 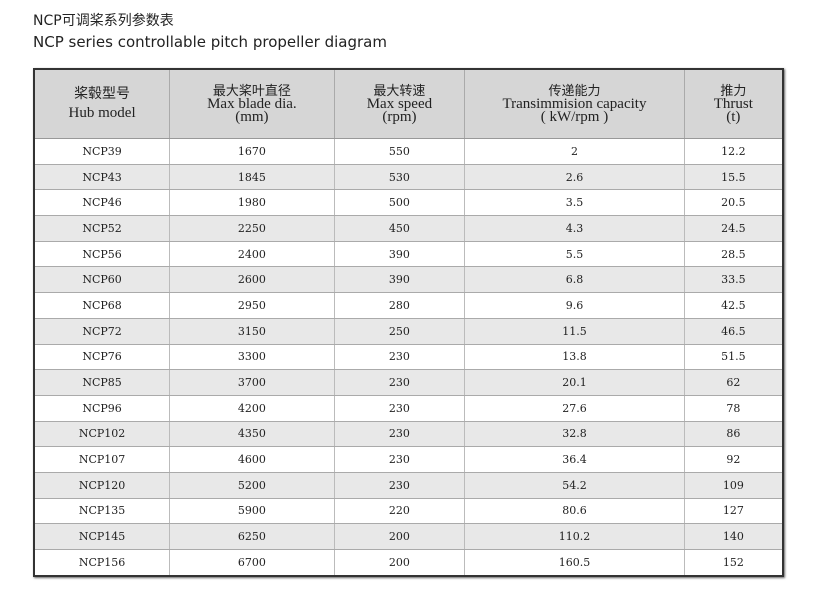 What do you see at coordinates (102, 459) in the screenshot?
I see `table-cell: NCP107` at bounding box center [102, 459].